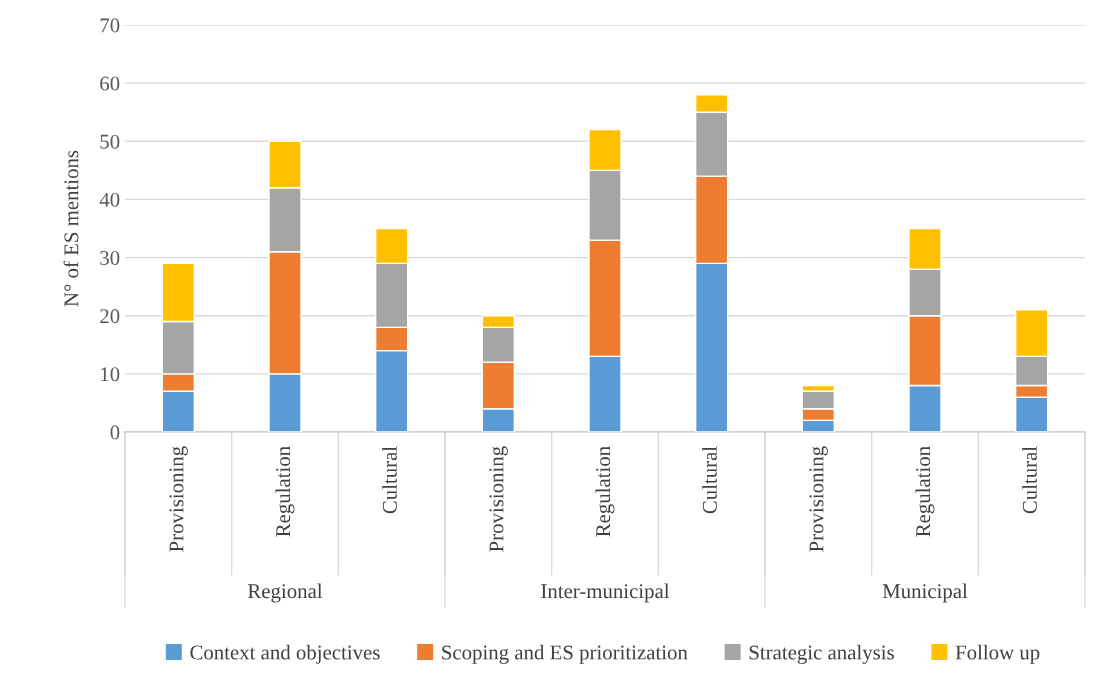 Image resolution: width=1097 pixels, height=686 pixels. Describe the element at coordinates (110, 374) in the screenshot. I see `y-tick-label: 10` at that location.